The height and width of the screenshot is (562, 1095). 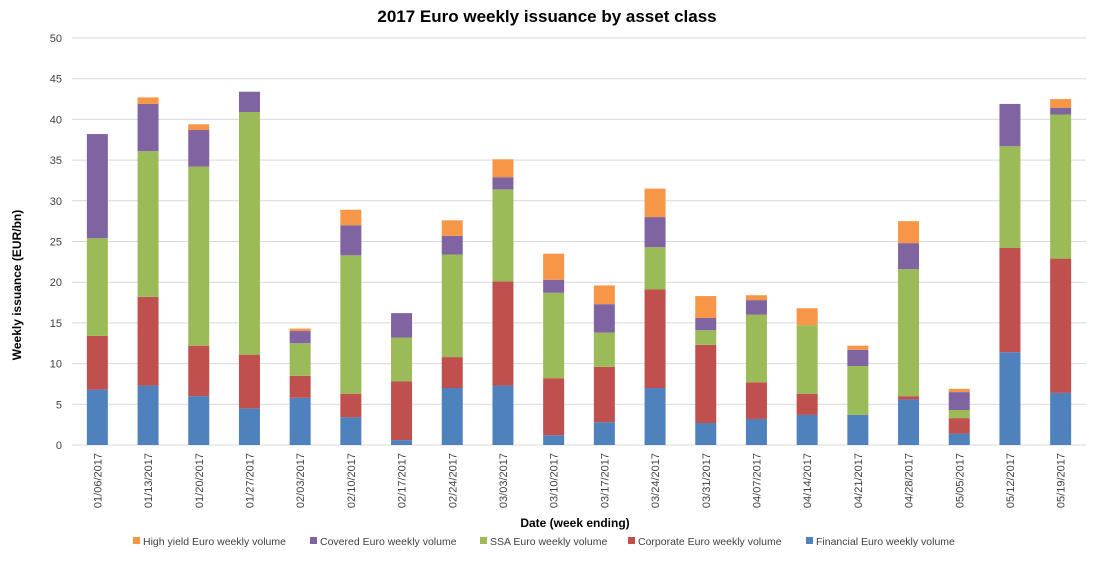 I want to click on x-tick-label: 02/10/2017, so click(x=352, y=480).